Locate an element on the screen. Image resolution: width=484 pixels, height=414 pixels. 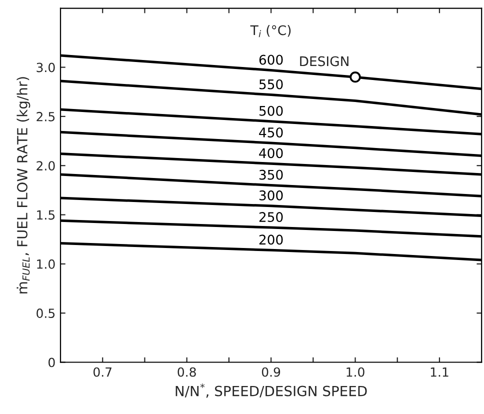
legend-title: T$_{i}$ (°C) is located at coordinates (270, 31).